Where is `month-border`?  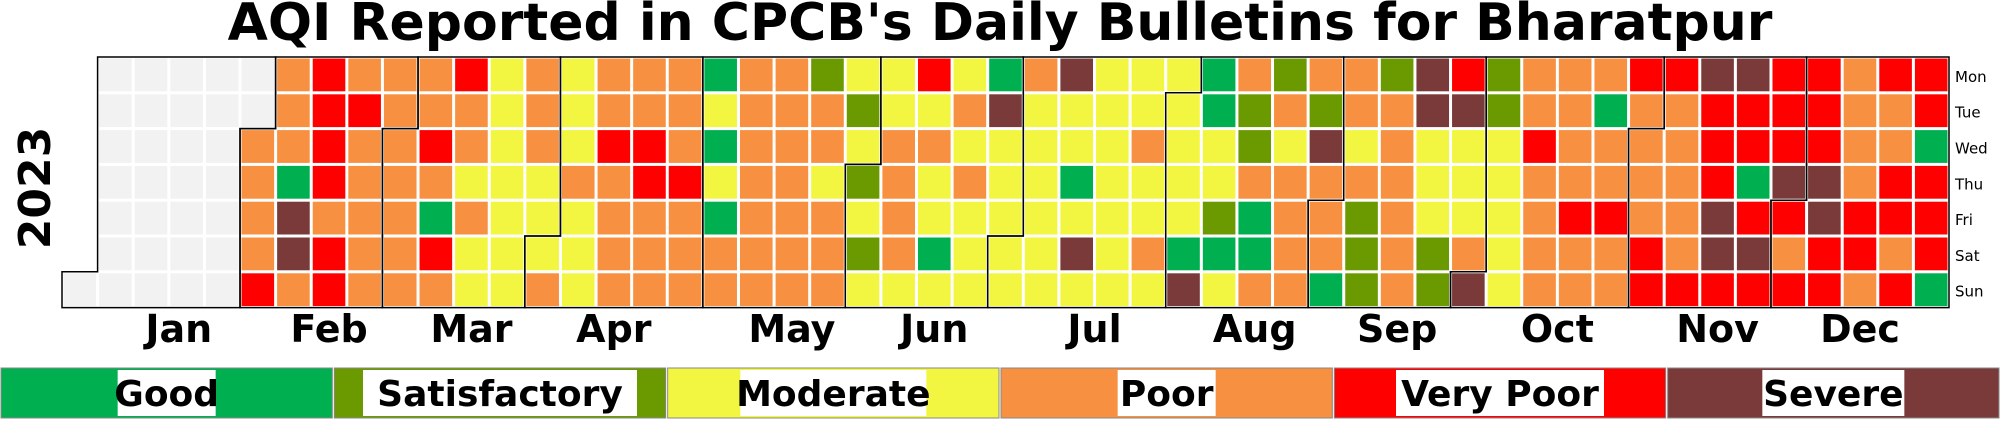 month-border is located at coordinates (1860, 182).